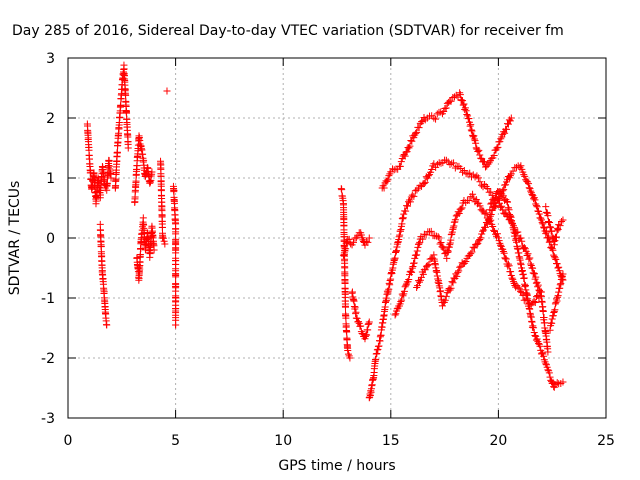 This screenshot has height=480, width=640. What do you see at coordinates (68, 441) in the screenshot?
I see `x-tick-label: 0` at bounding box center [68, 441].